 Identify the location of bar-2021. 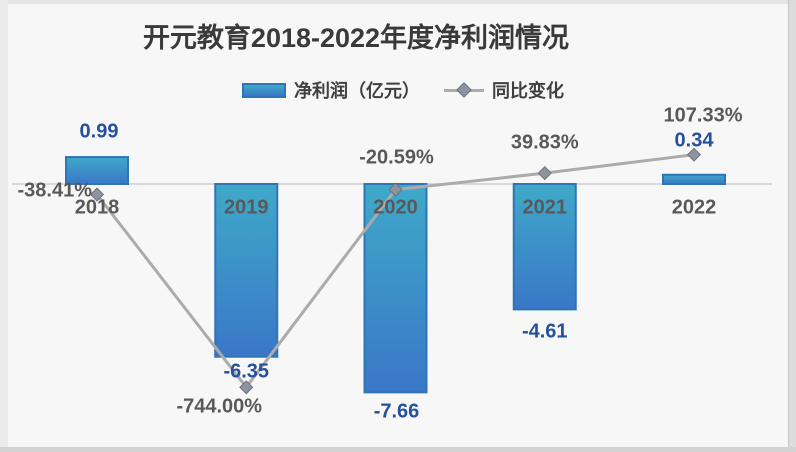
(544, 247).